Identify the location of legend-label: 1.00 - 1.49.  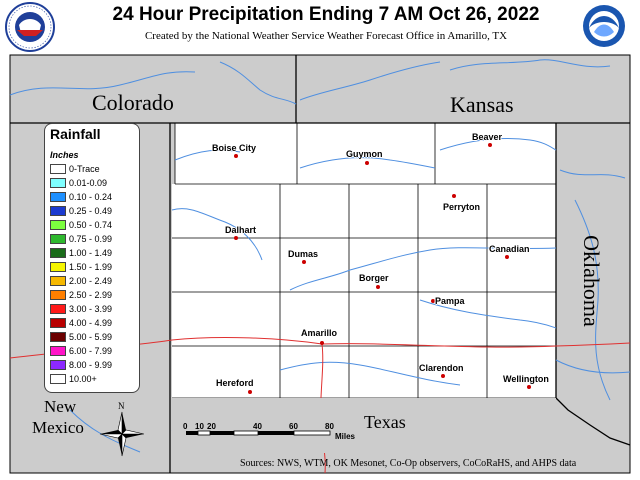
(91, 253).